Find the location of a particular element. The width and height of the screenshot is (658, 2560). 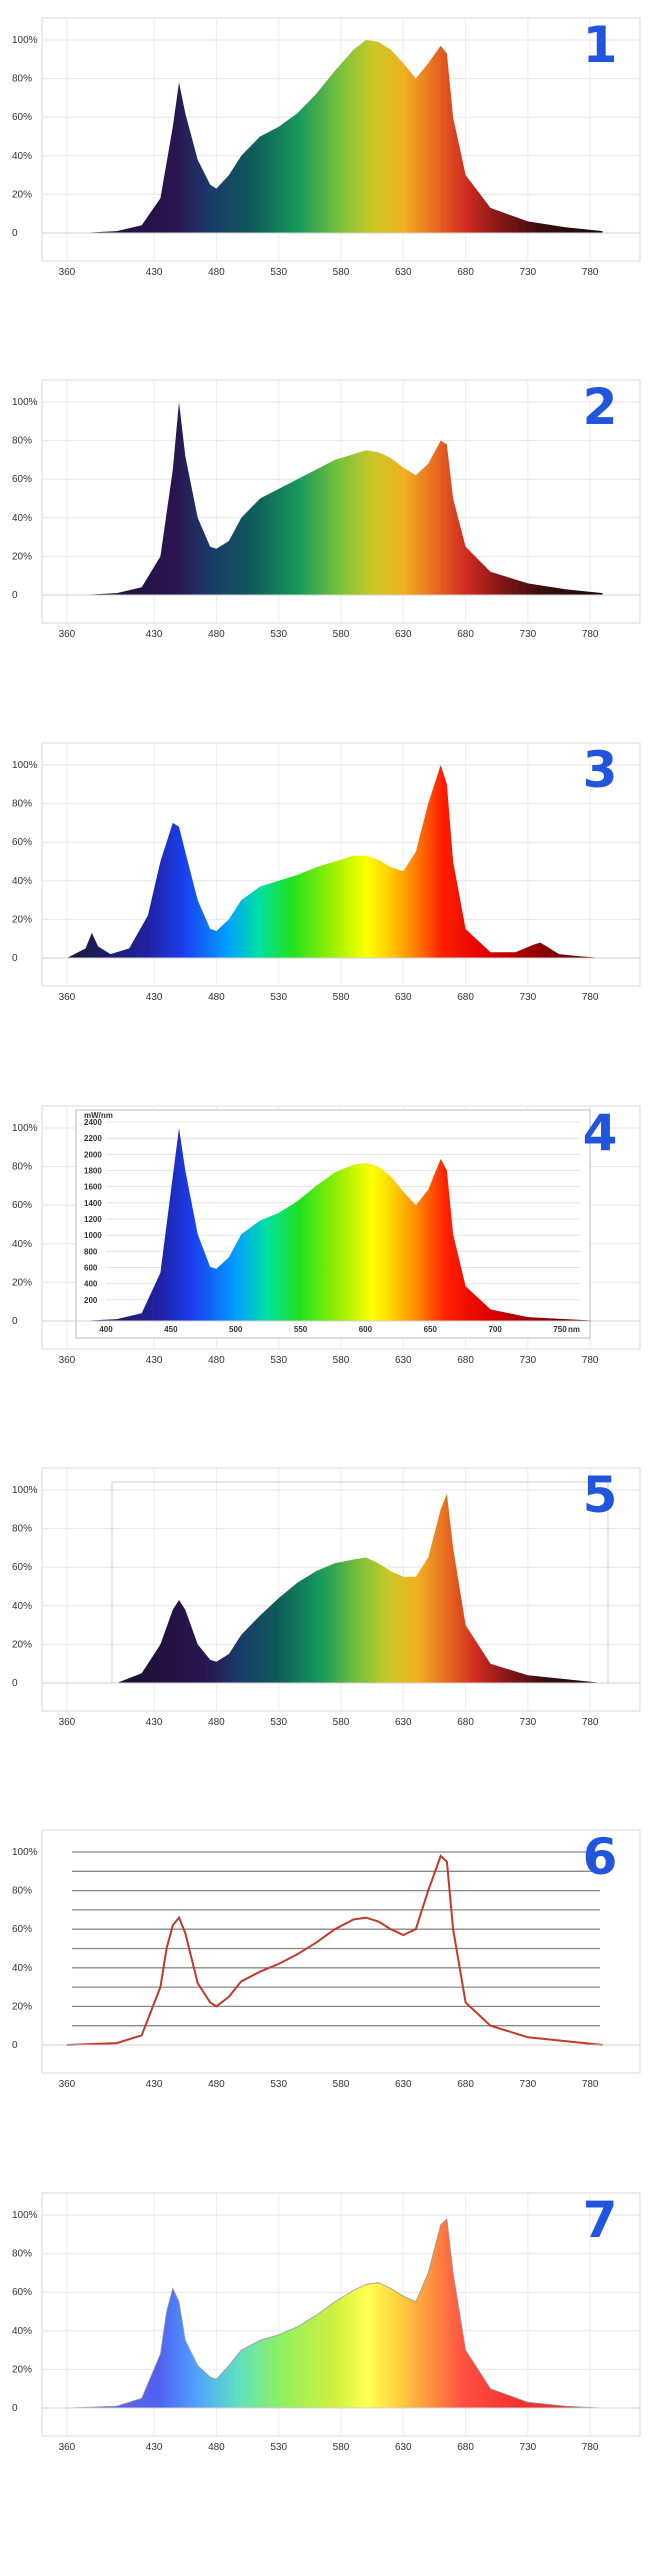

inset-x-tick: 550 is located at coordinates (301, 1329).